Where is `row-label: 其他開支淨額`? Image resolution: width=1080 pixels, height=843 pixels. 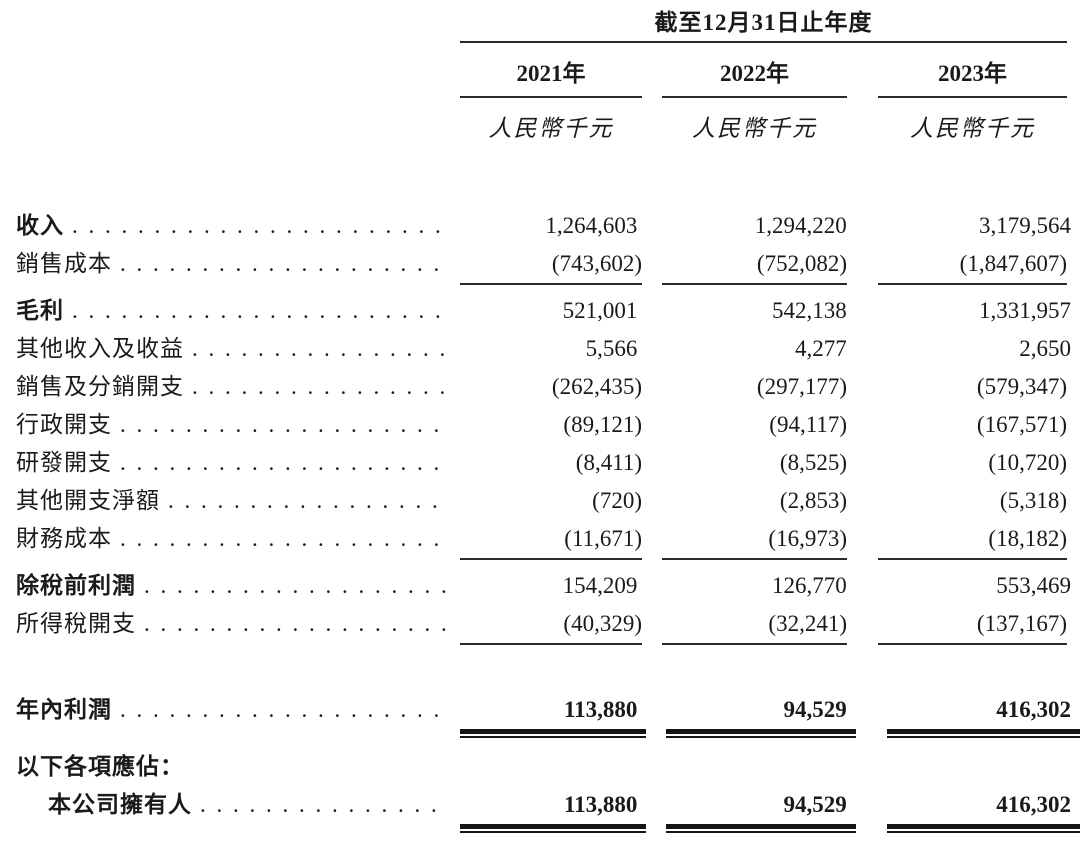 row-label: 其他開支淨額 is located at coordinates (88, 500).